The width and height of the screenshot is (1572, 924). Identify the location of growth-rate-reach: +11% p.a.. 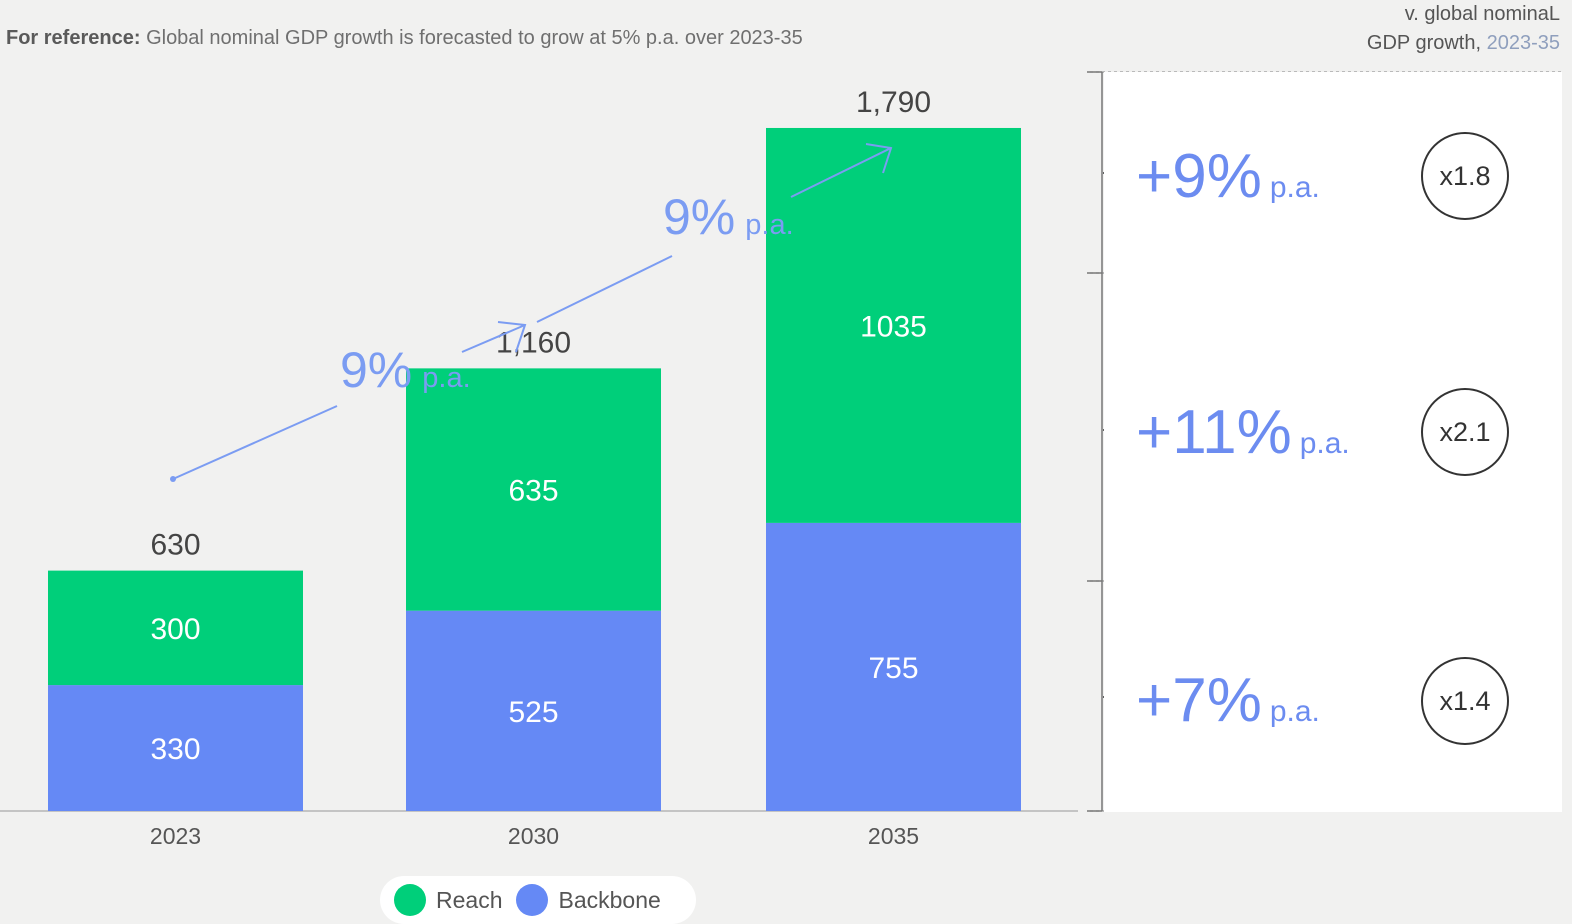
(1243, 432).